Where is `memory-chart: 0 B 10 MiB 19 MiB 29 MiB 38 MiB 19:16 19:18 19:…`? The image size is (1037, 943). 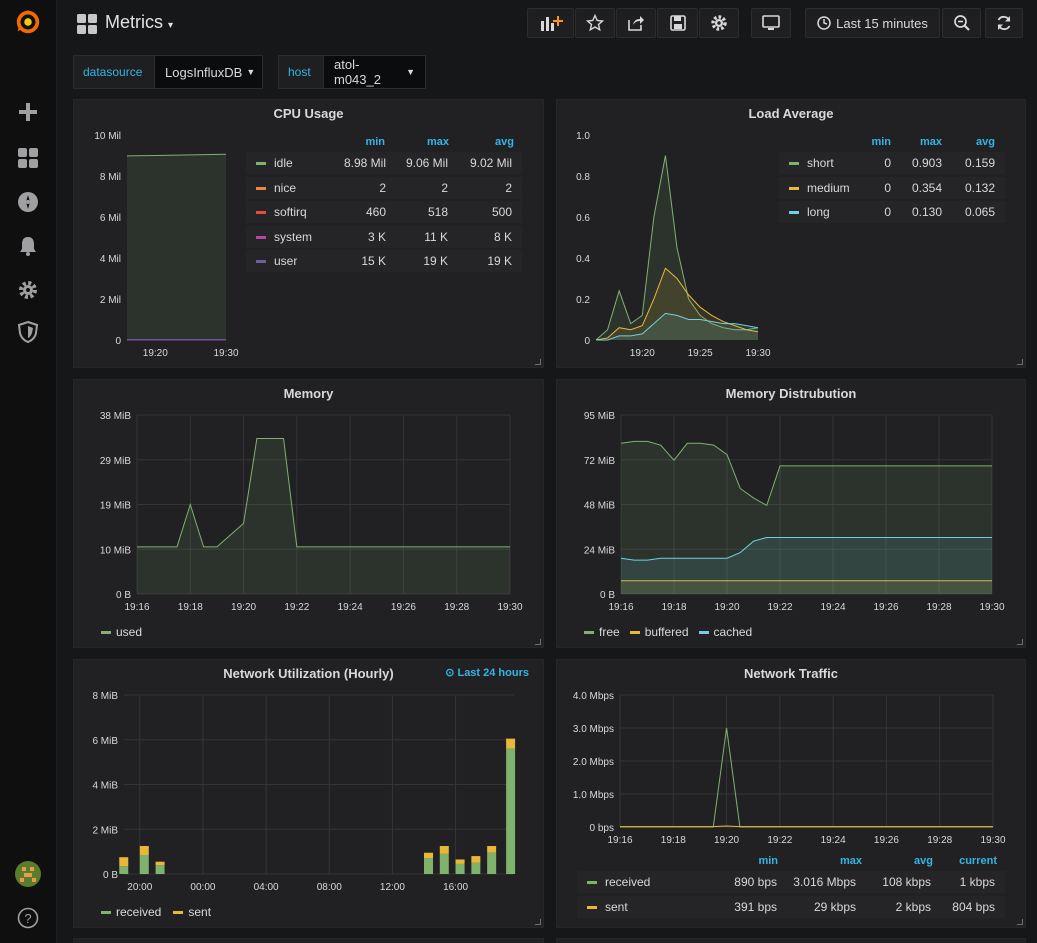
memory-chart: 0 B 10 MiB 19 MiB 29 MiB 38 MiB 19:16 19:18 19:… is located at coordinates (308, 512).